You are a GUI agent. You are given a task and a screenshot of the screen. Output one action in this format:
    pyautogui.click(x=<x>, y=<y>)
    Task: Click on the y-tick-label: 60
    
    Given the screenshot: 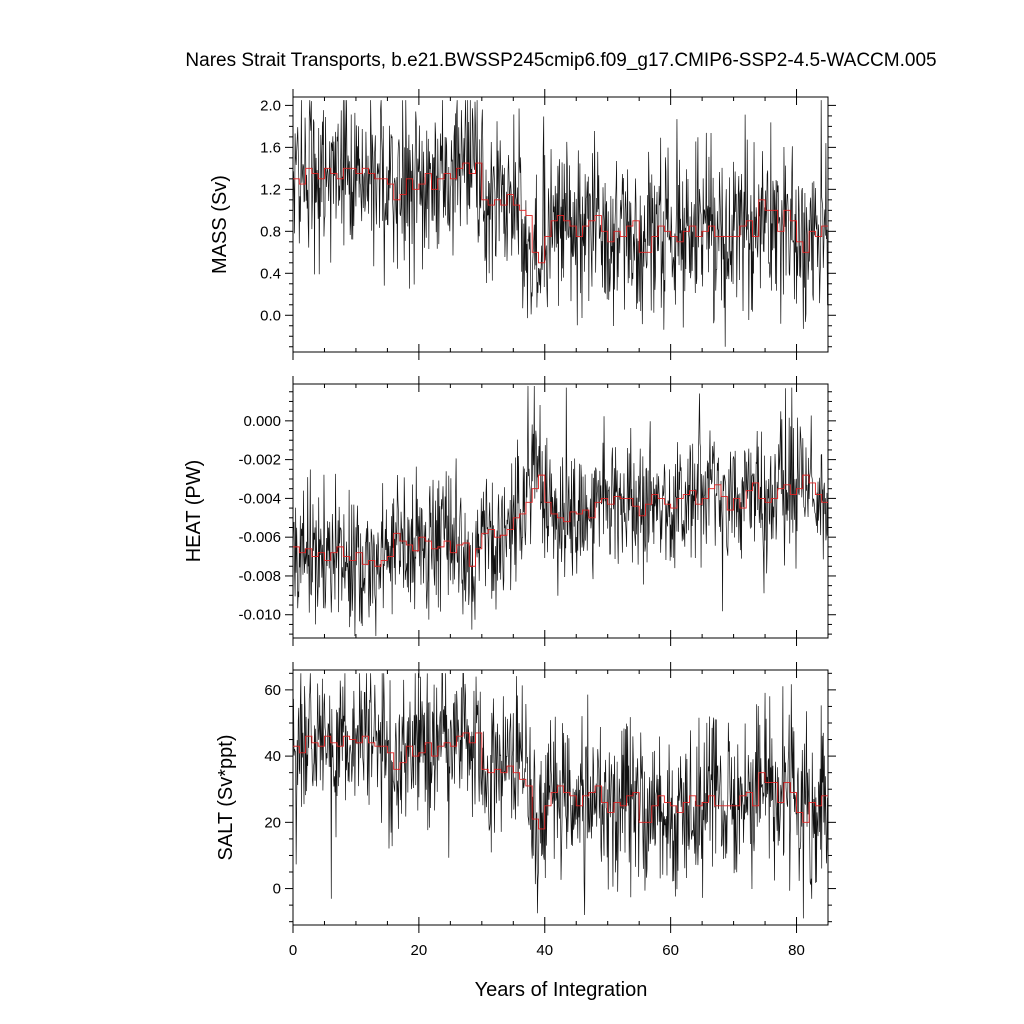 What is the action you would take?
    pyautogui.click(x=272, y=690)
    